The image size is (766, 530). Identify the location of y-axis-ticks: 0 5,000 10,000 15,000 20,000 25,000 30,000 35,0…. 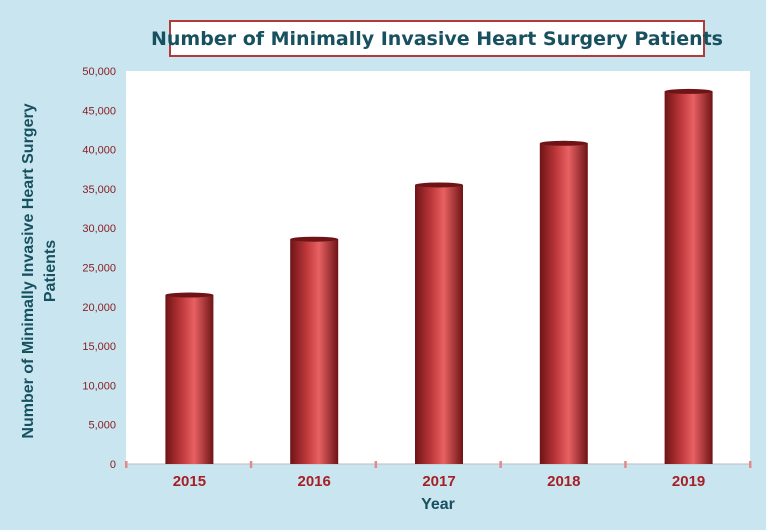
(99, 268).